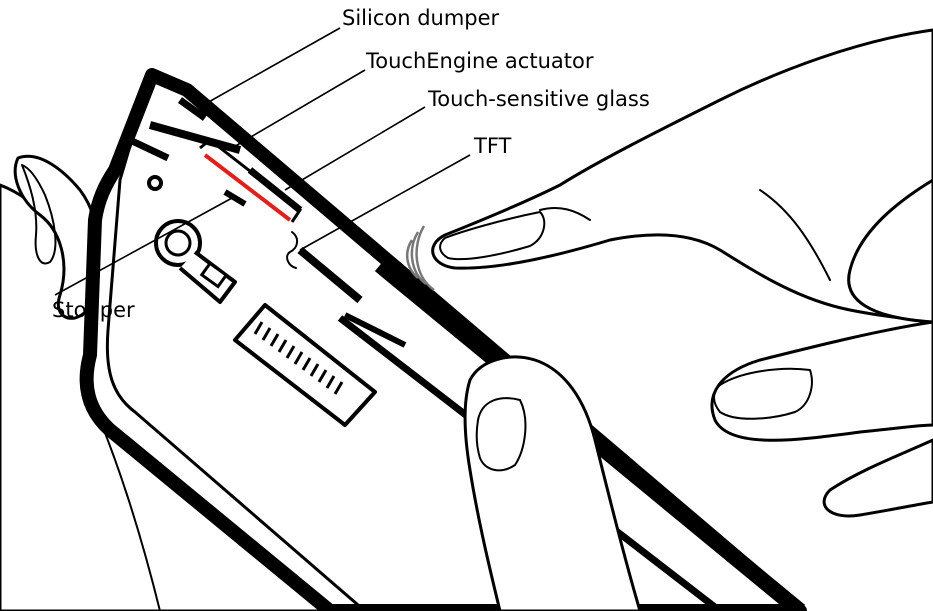 The height and width of the screenshot is (611, 933). What do you see at coordinates (149, 149) in the screenshot?
I see `inner-layer-left` at bounding box center [149, 149].